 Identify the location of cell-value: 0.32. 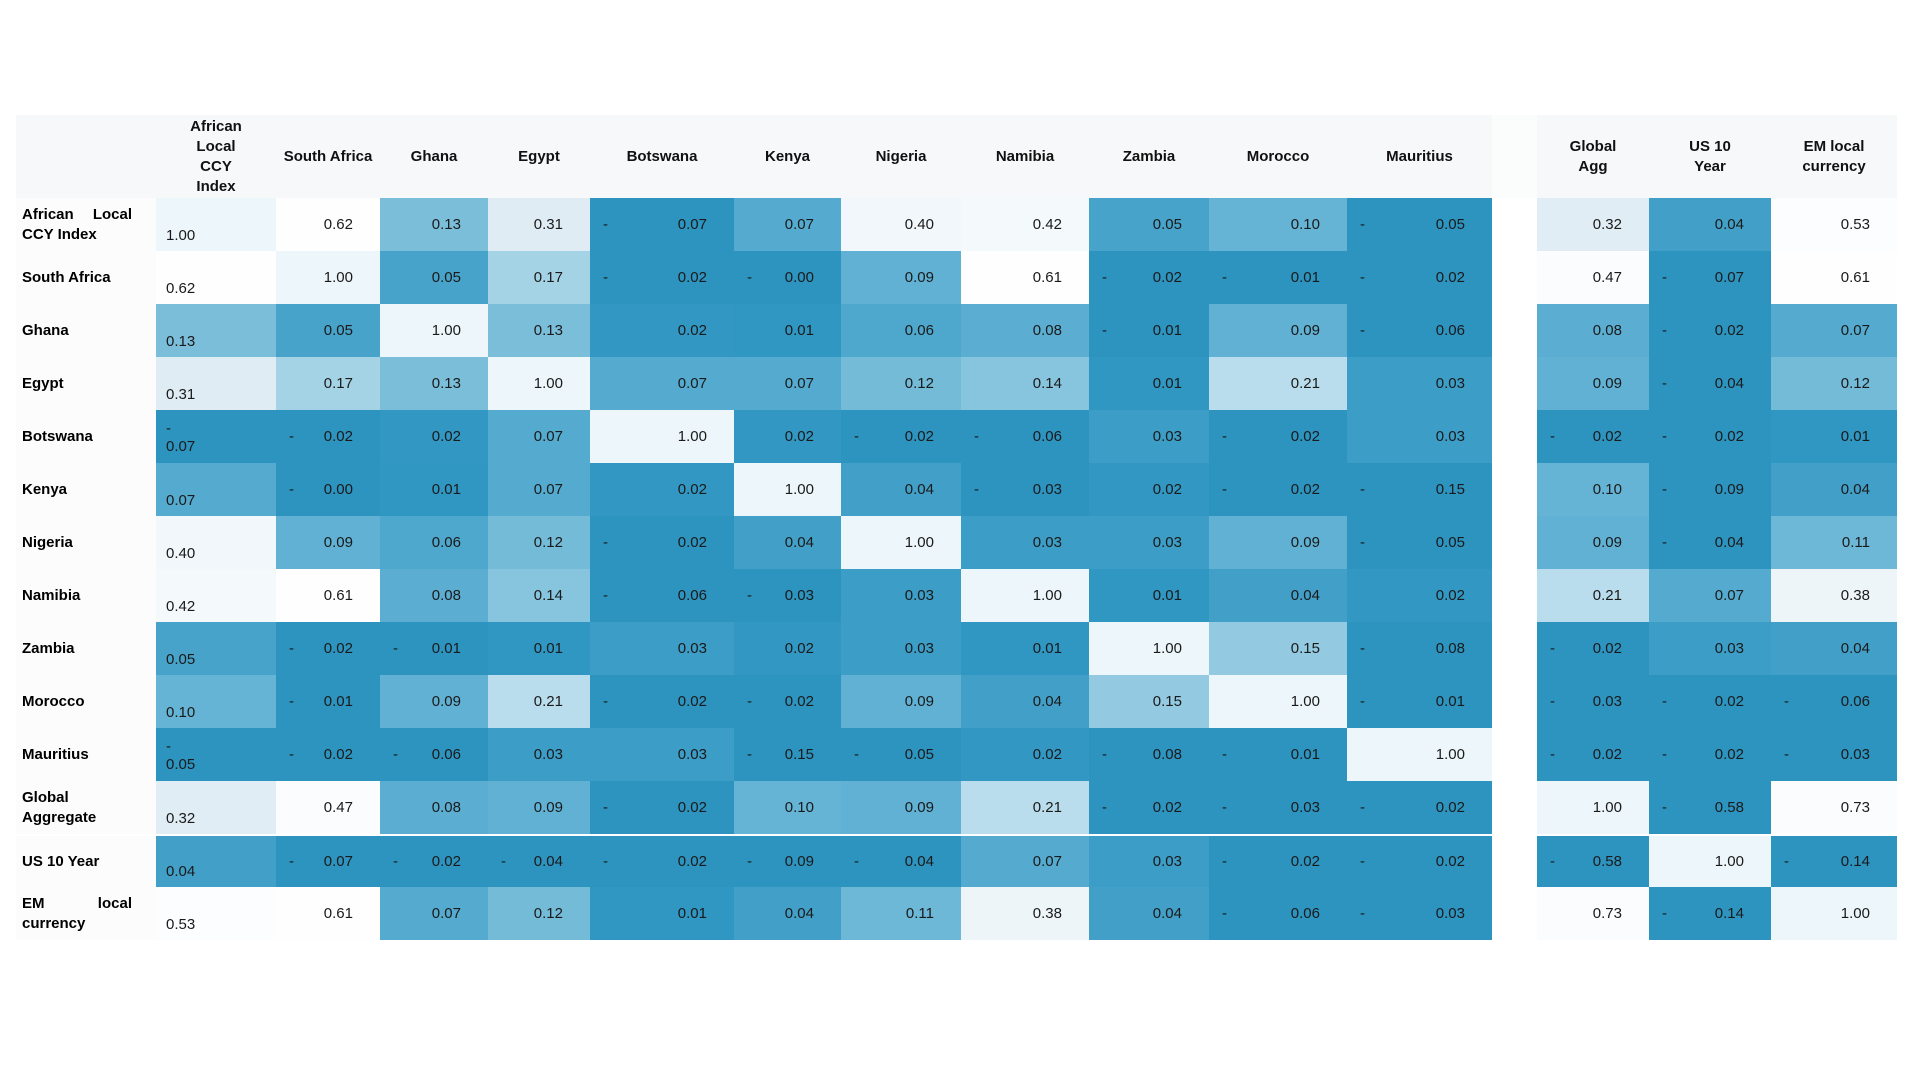
(181, 818).